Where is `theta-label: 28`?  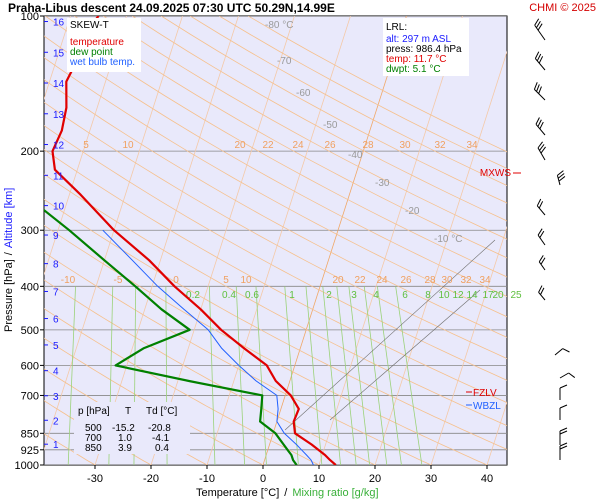
theta-label: 28 is located at coordinates (430, 280).